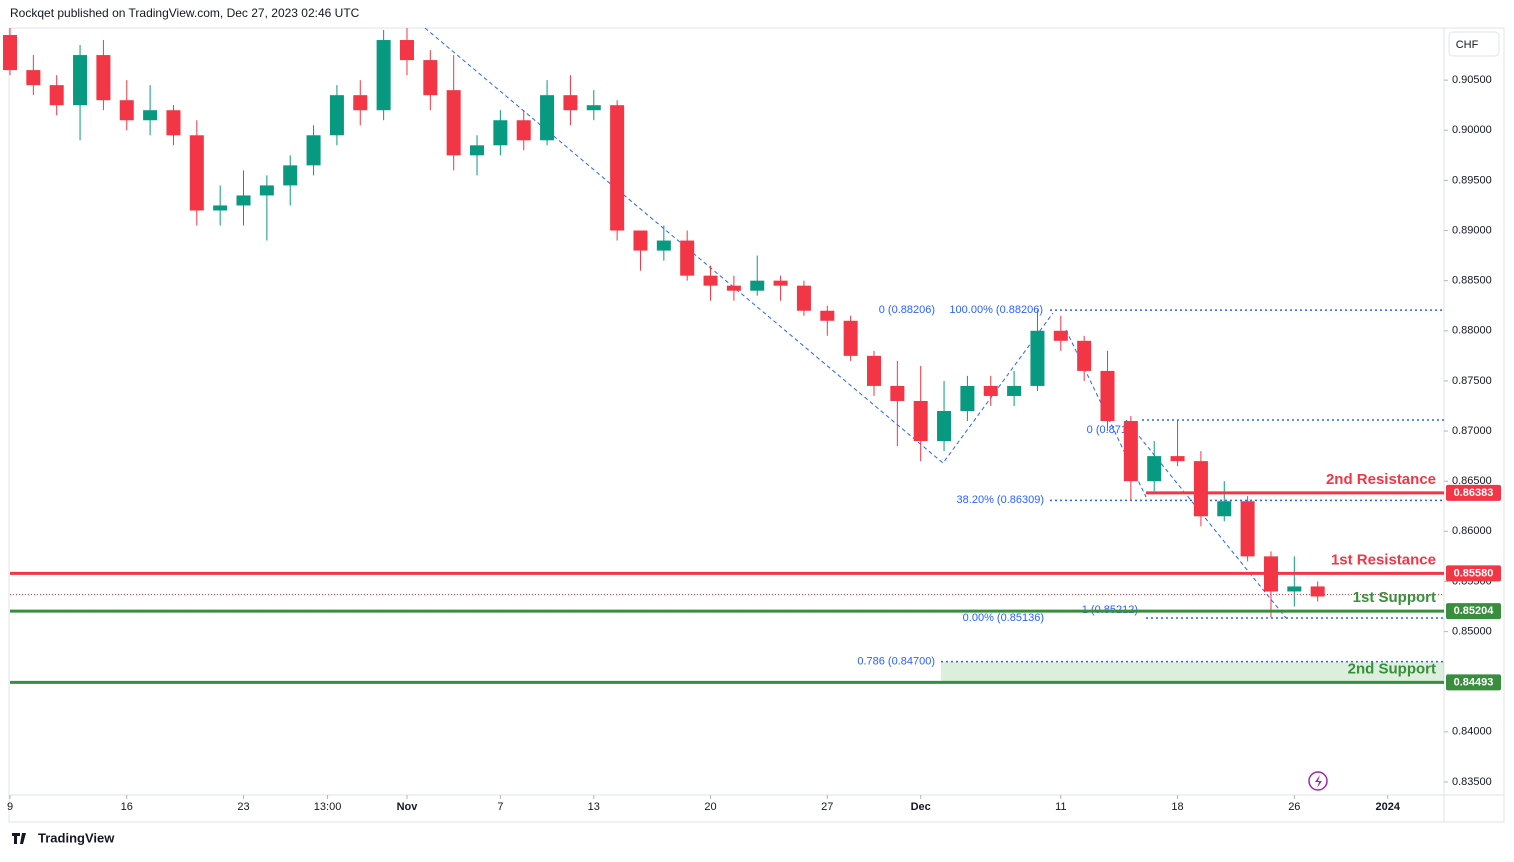 Image resolution: width=1514 pixels, height=862 pixels. I want to click on level-name: 2nd Support, so click(1392, 668).